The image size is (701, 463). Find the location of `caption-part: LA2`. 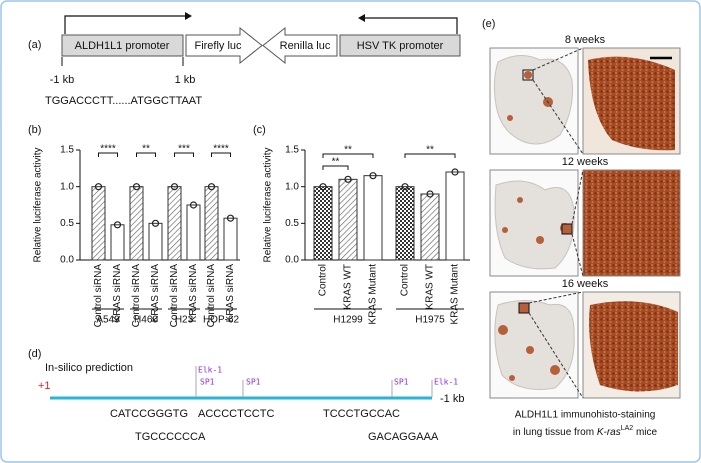

caption-part: LA2 is located at coordinates (627, 428).